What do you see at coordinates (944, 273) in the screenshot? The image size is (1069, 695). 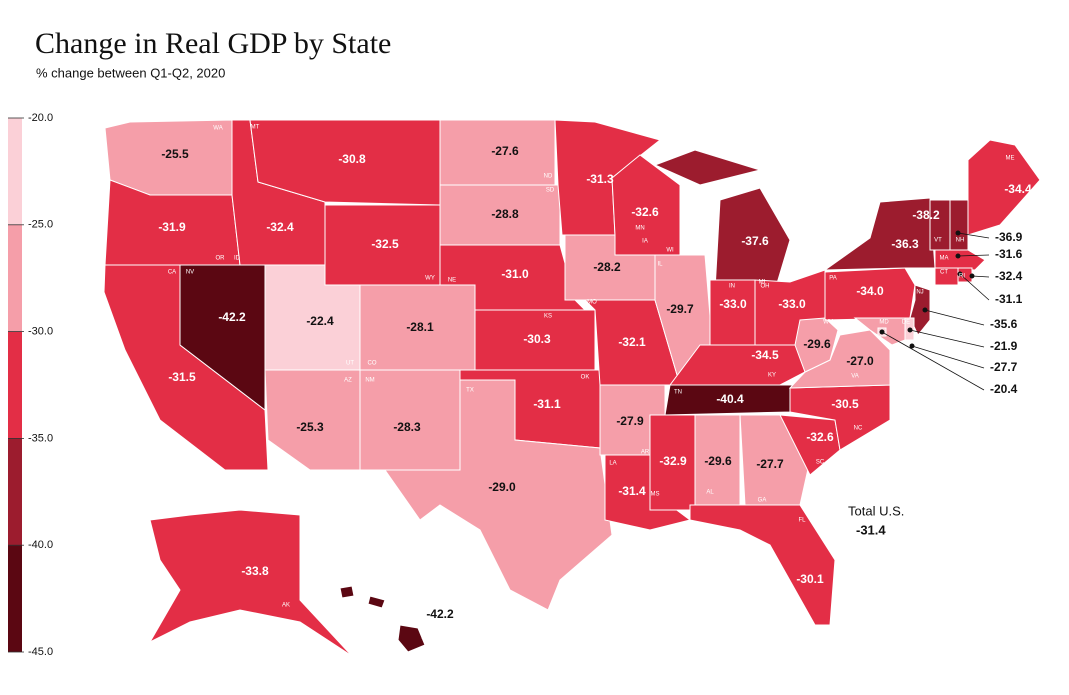 I see `state-abbr: CT` at bounding box center [944, 273].